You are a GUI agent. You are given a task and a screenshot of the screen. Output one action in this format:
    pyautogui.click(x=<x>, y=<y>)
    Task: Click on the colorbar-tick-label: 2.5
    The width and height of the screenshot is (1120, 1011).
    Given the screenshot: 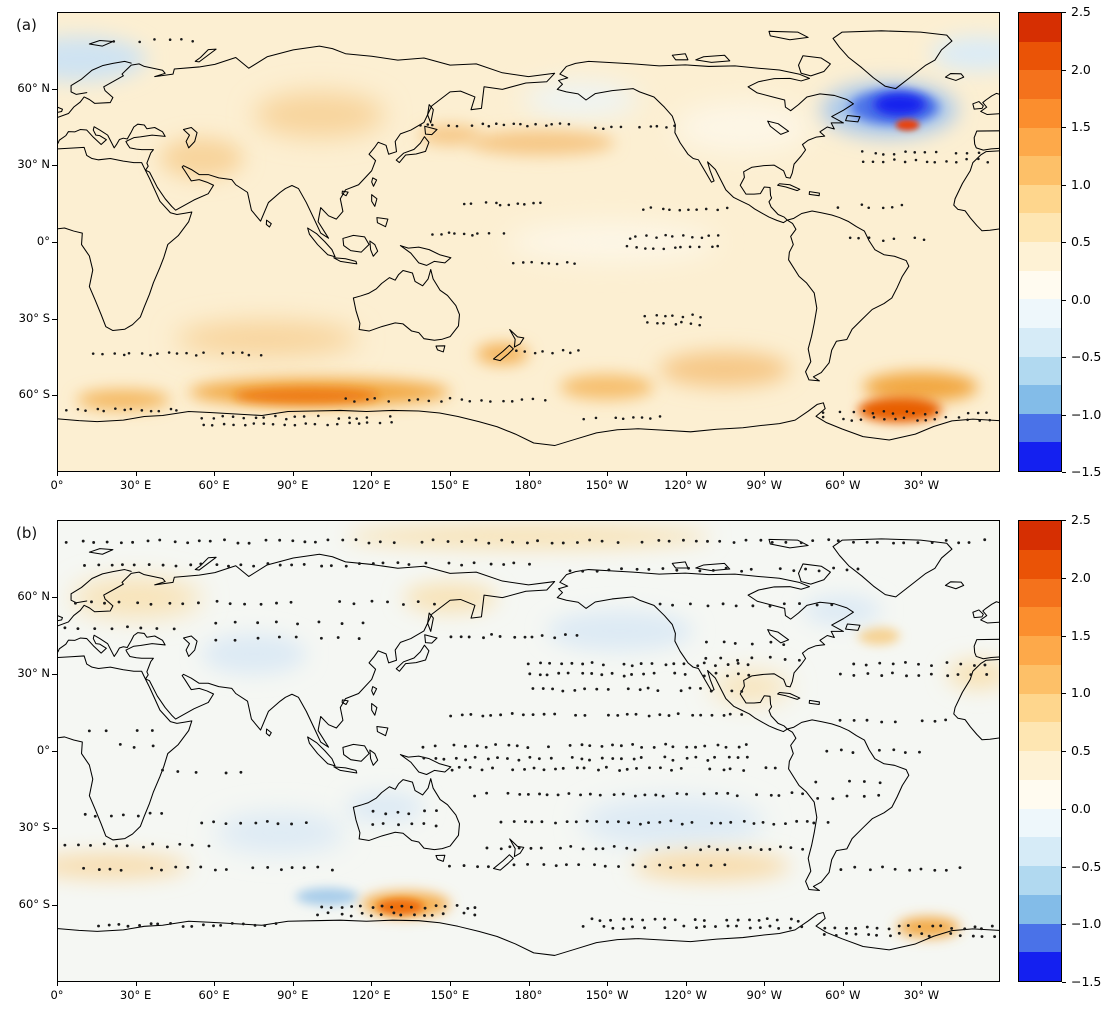 What is the action you would take?
    pyautogui.click(x=1081, y=519)
    